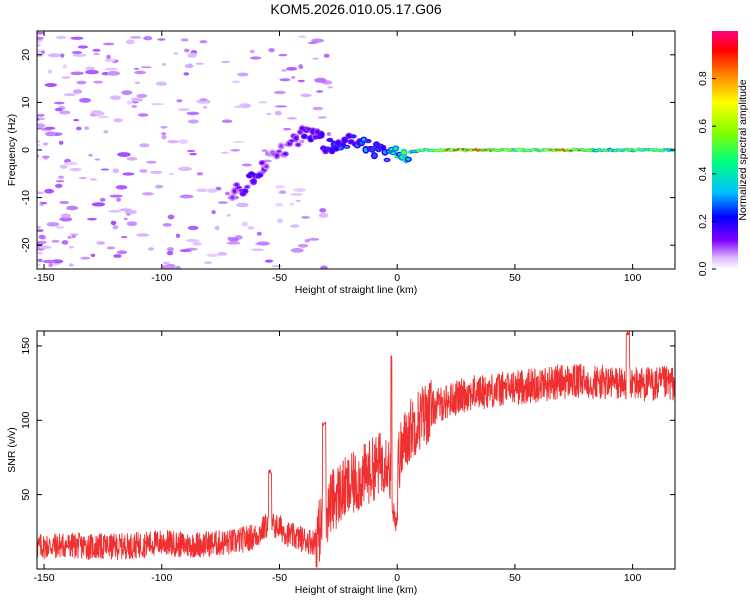 This screenshot has width=750, height=600. What do you see at coordinates (706, 173) in the screenshot?
I see `colorbar-ticks: 0.0 0.2 0.4 0.6 0.8` at bounding box center [706, 173].